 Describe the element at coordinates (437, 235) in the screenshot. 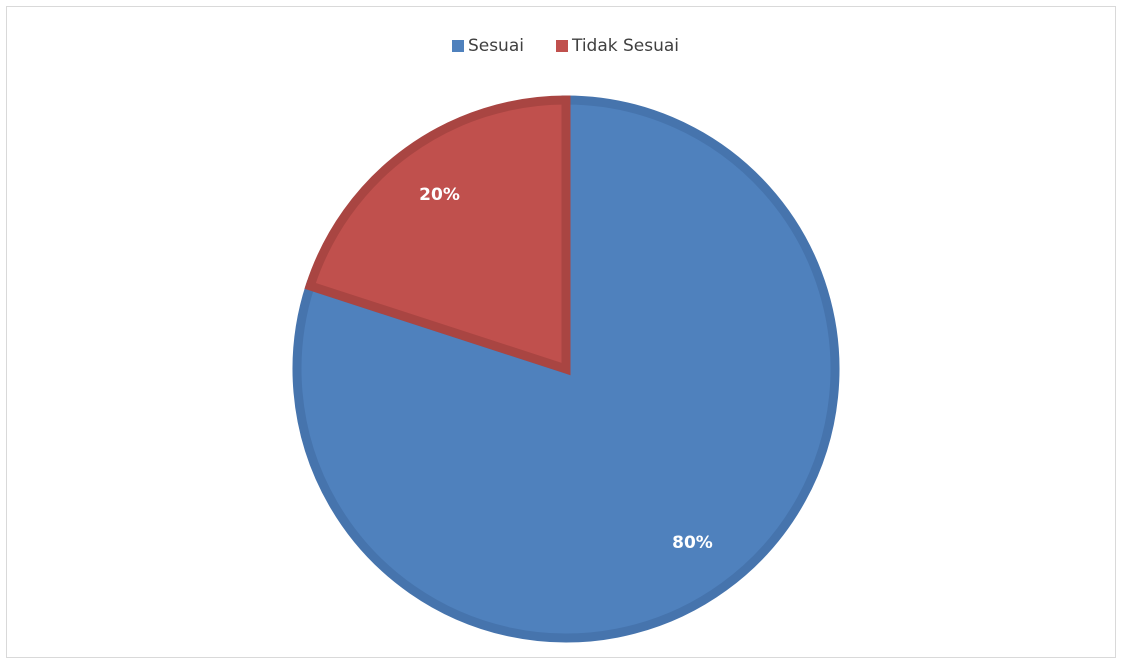

I see `pie-slice-tidak-sesuai` at that location.